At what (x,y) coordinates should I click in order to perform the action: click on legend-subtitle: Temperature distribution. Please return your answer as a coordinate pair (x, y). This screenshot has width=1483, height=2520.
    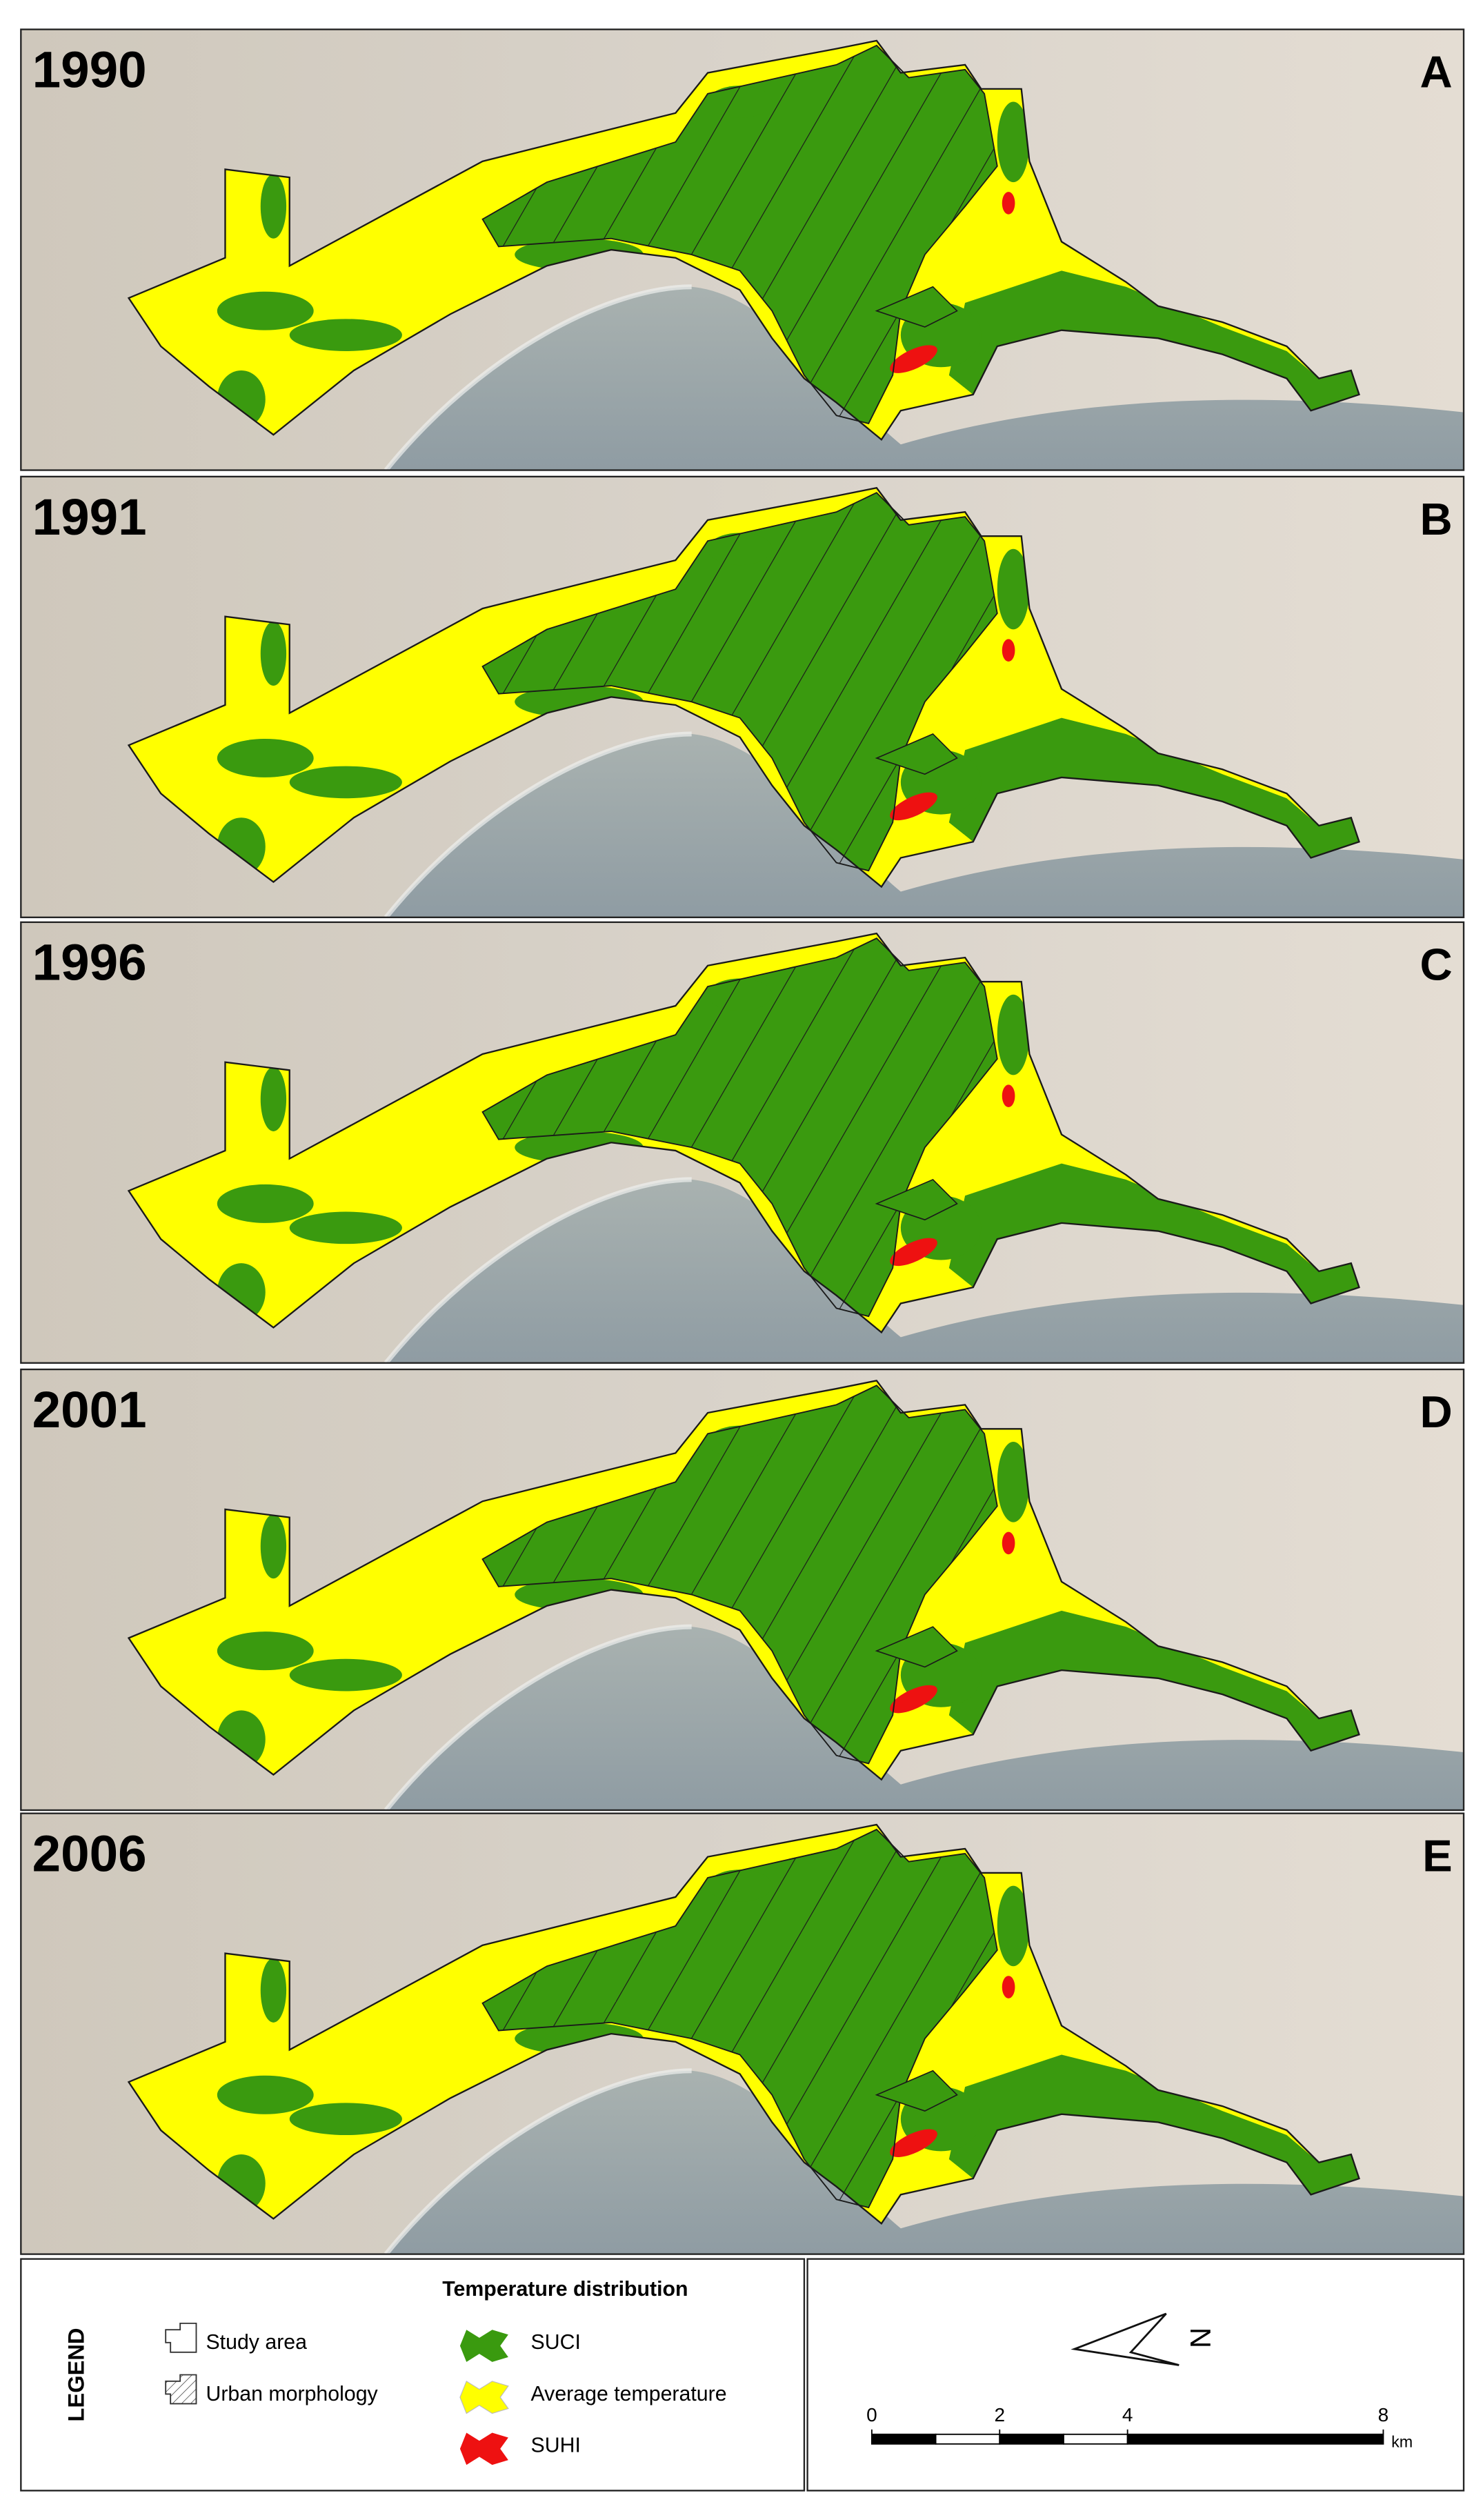
    Looking at the image, I should click on (565, 2289).